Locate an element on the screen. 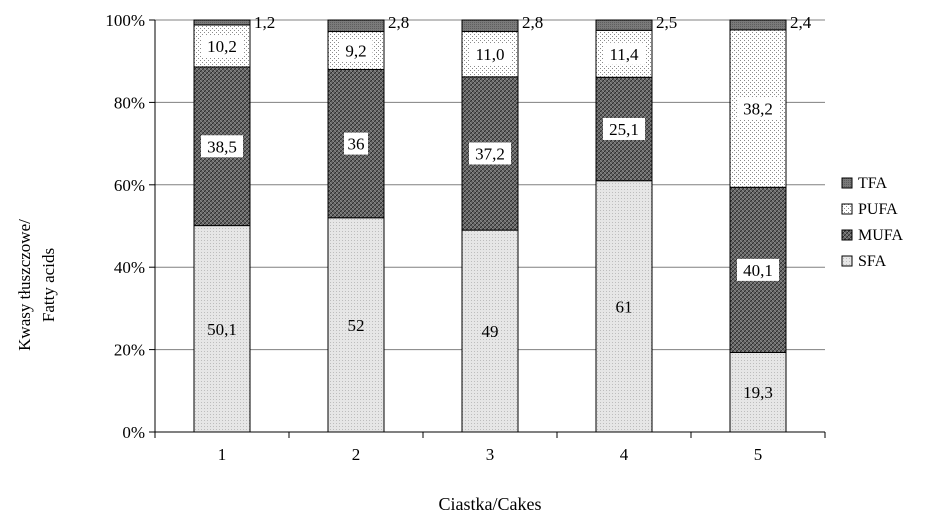  value-label-mufa-4: 25,1 is located at coordinates (624, 129).